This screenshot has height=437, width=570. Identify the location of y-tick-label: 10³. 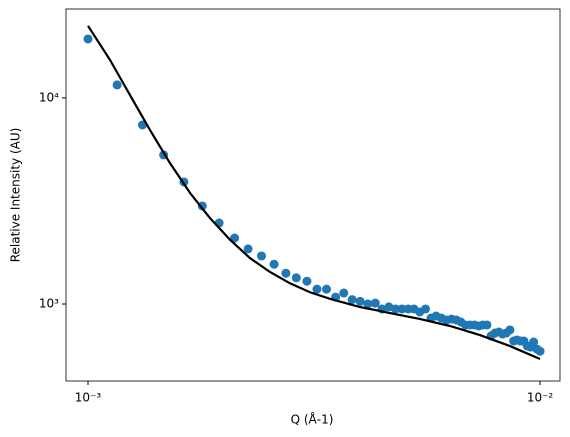
(49, 303).